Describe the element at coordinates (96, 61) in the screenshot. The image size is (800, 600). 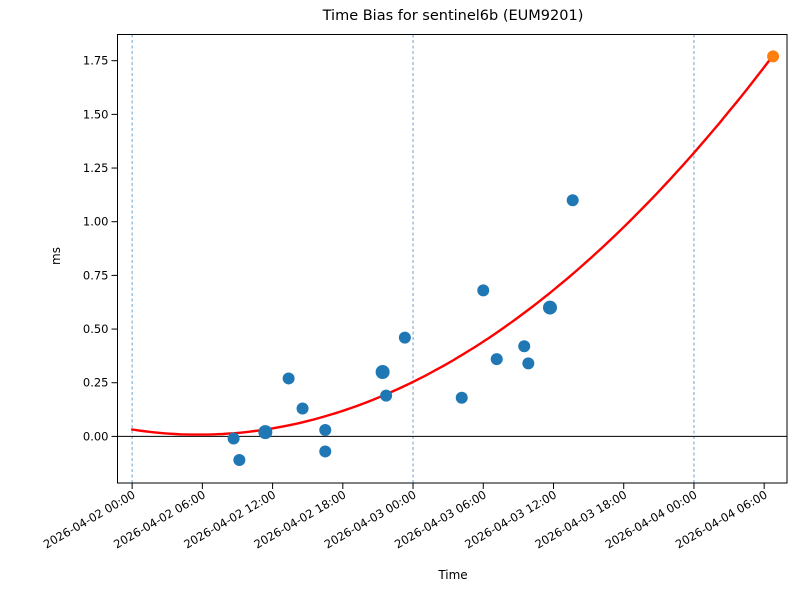
I see `y-tick-label: 1.75` at that location.